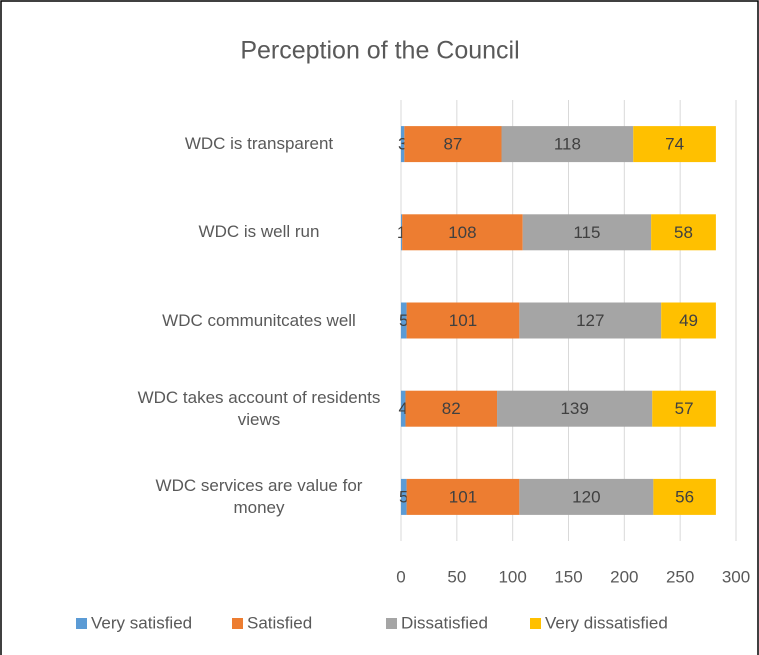 The width and height of the screenshot is (759, 655). I want to click on data-label: 127, so click(590, 320).